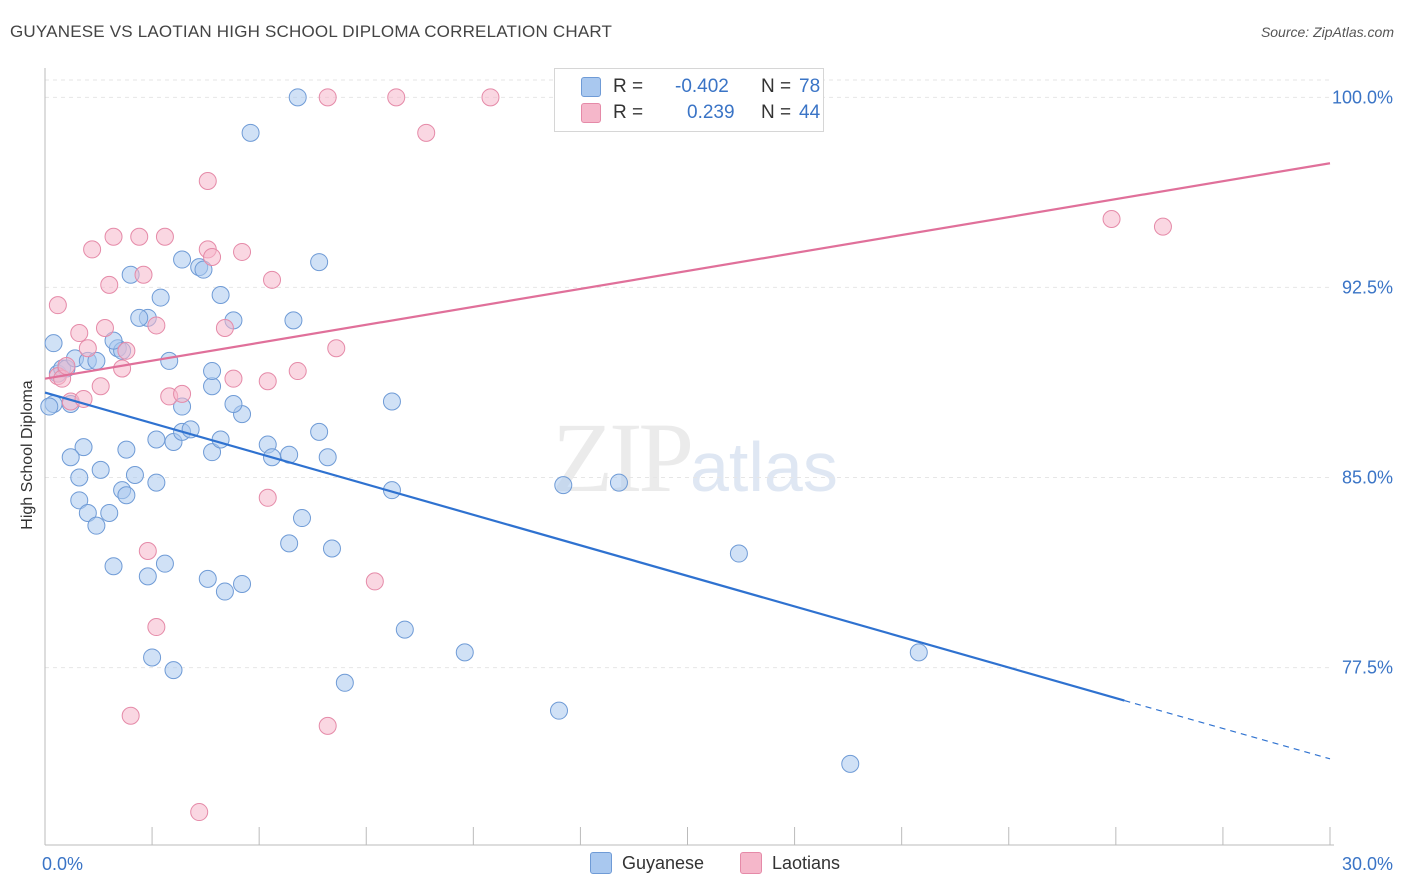  Describe the element at coordinates (1367, 668) in the screenshot. I see `y-tick-label-3: 77.5%` at that location.